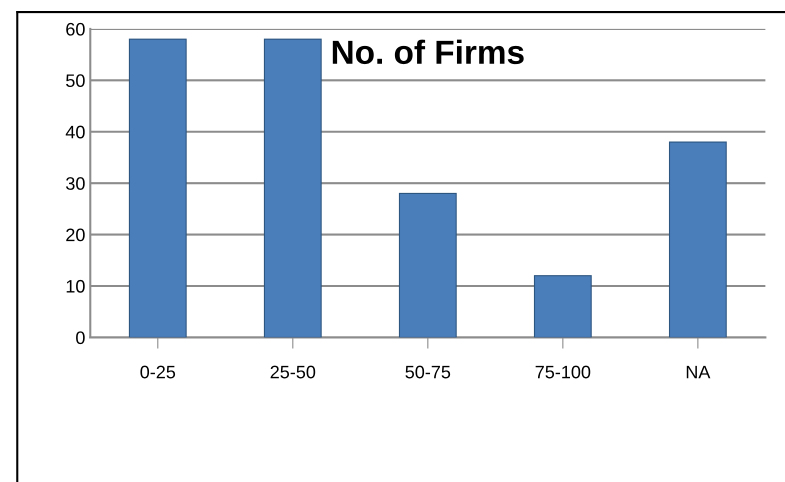 This screenshot has width=785, height=482. Describe the element at coordinates (75, 132) in the screenshot. I see `y-tick-label: 40` at that location.